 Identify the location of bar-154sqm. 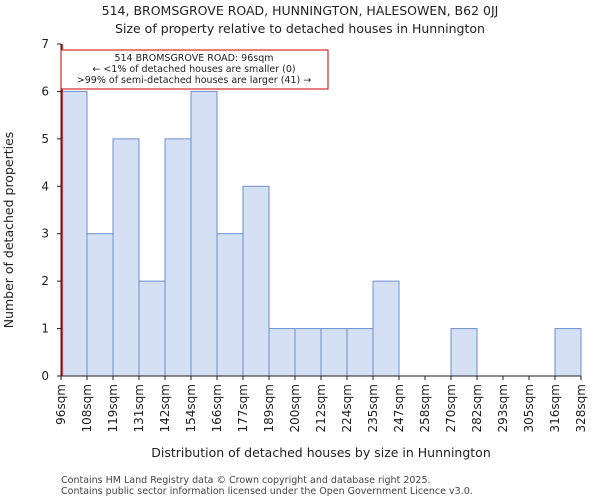
(204, 233).